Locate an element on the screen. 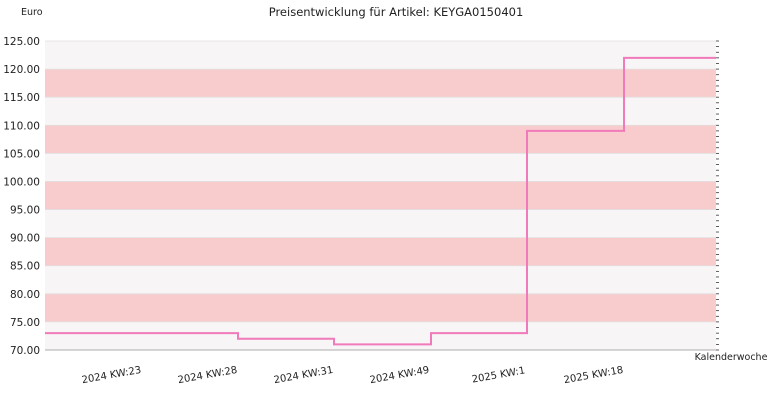 The width and height of the screenshot is (770, 400). y-tick-label: 110.00 is located at coordinates (21, 126).